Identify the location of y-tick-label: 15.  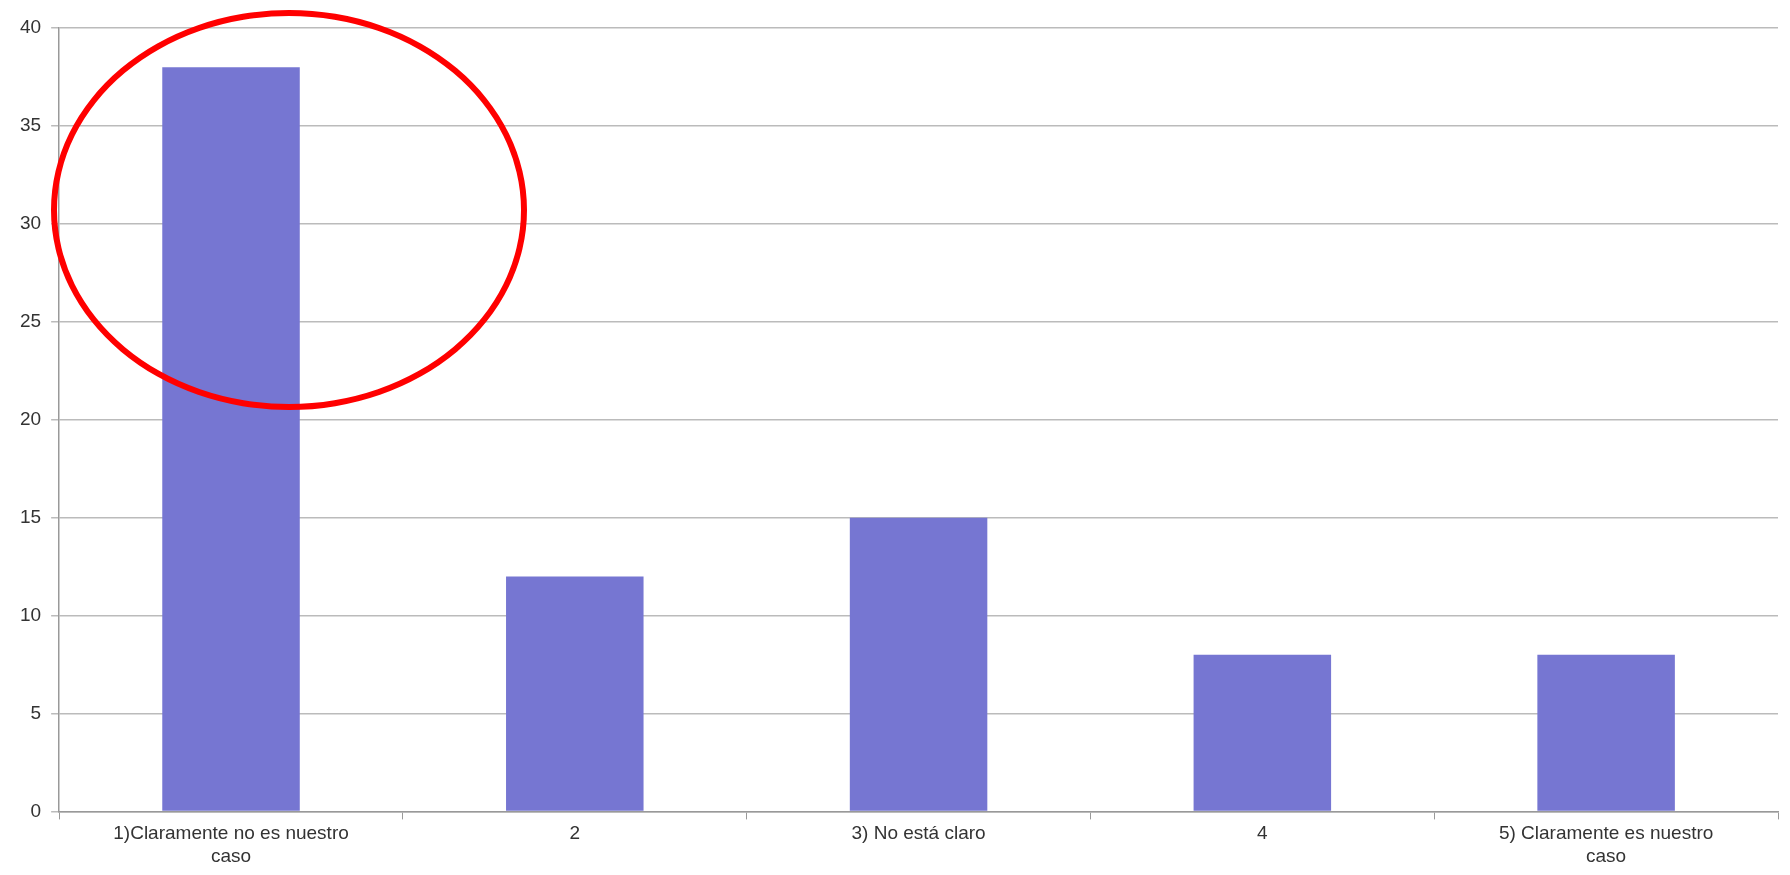
(30, 516).